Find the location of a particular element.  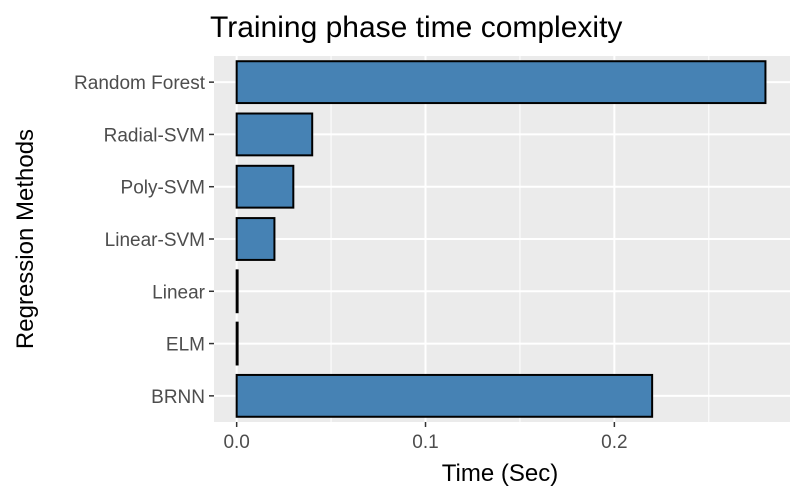

bar-linear-svm is located at coordinates (255, 239).